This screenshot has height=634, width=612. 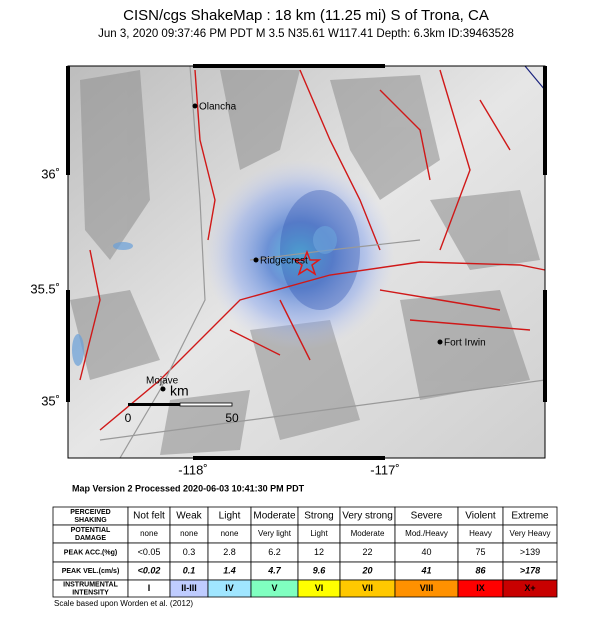 I want to click on cell-text: Strong, so click(x=318, y=516).